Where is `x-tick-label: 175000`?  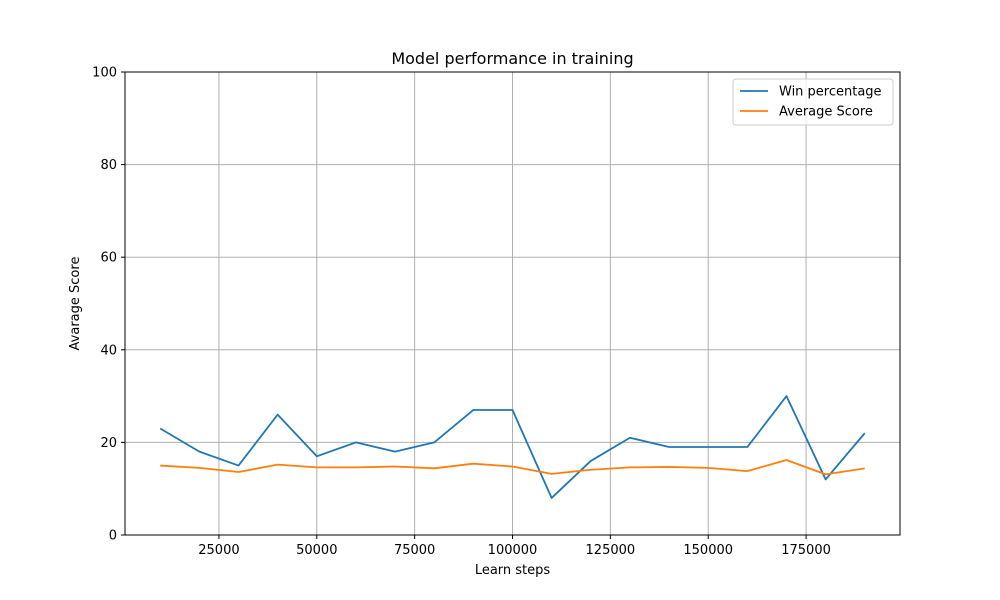 x-tick-label: 175000 is located at coordinates (806, 550).